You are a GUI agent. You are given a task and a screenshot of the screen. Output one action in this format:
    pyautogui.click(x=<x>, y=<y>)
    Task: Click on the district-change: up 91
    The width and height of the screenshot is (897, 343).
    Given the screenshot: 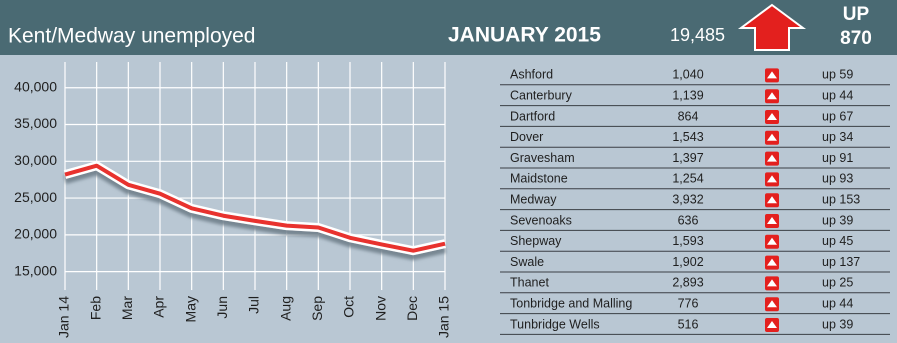 What is the action you would take?
    pyautogui.click(x=837, y=158)
    